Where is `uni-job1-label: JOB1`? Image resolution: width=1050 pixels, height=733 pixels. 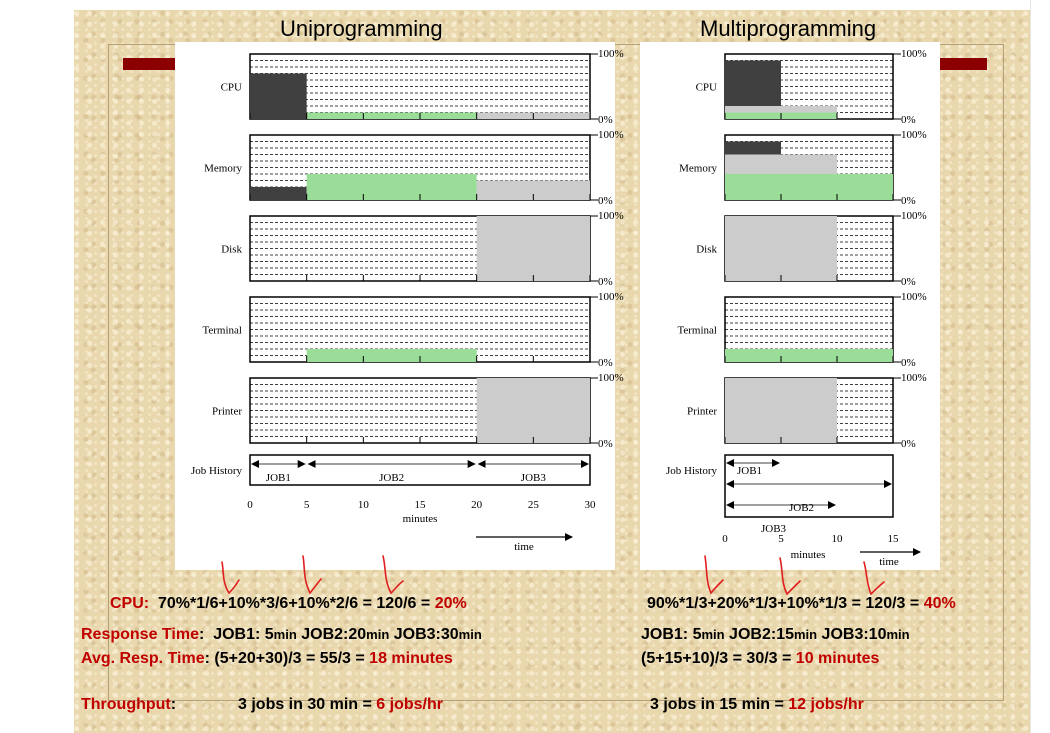 uni-job1-label: JOB1 is located at coordinates (278, 478).